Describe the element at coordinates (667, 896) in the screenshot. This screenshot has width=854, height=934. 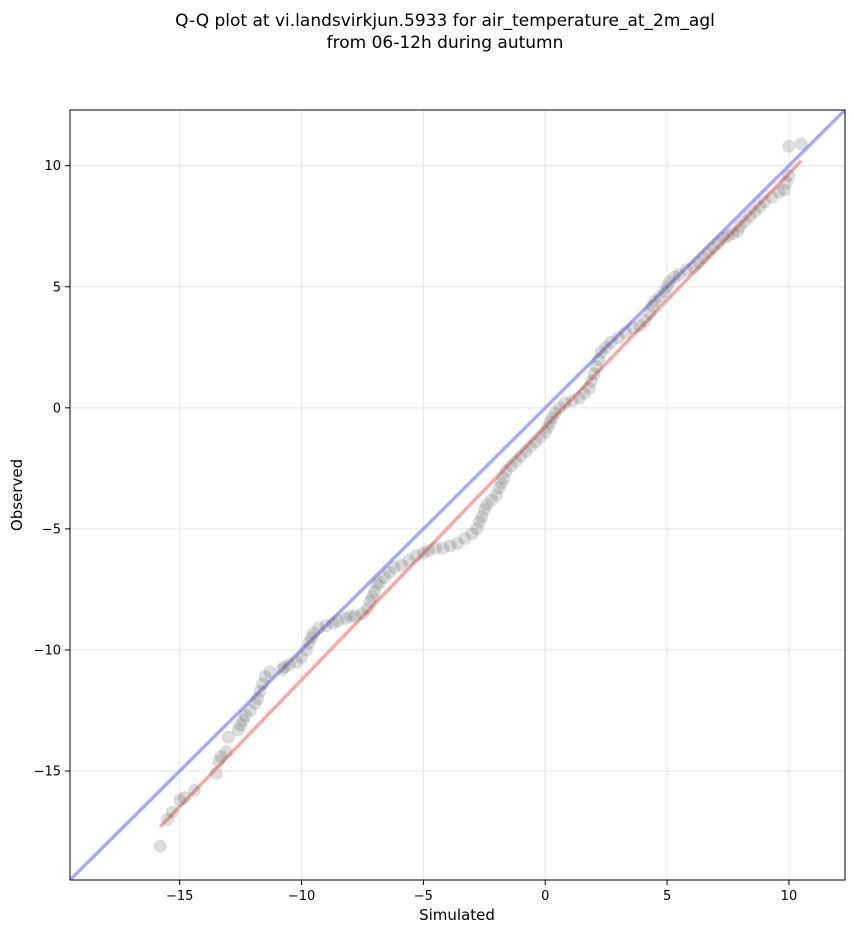
I see `x-tick-label: 5` at that location.